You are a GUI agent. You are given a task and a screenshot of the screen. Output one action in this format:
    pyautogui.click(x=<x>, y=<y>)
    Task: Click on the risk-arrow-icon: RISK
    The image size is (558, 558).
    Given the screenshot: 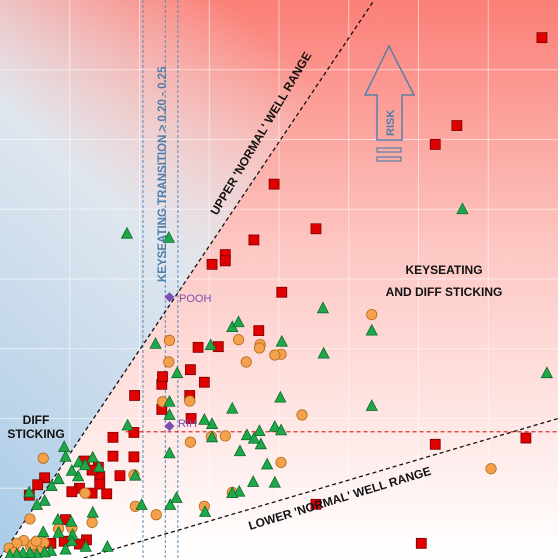 What is the action you would take?
    pyautogui.click(x=389, y=103)
    